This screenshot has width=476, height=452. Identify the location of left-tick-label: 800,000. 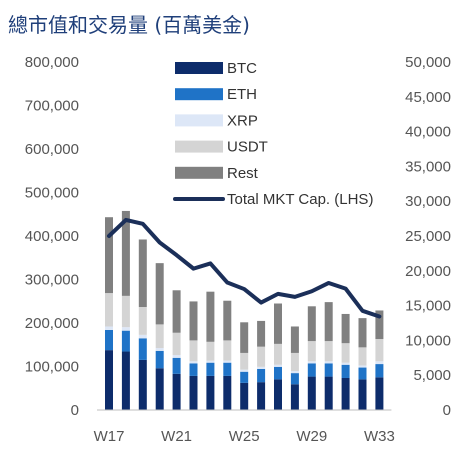
(52, 62).